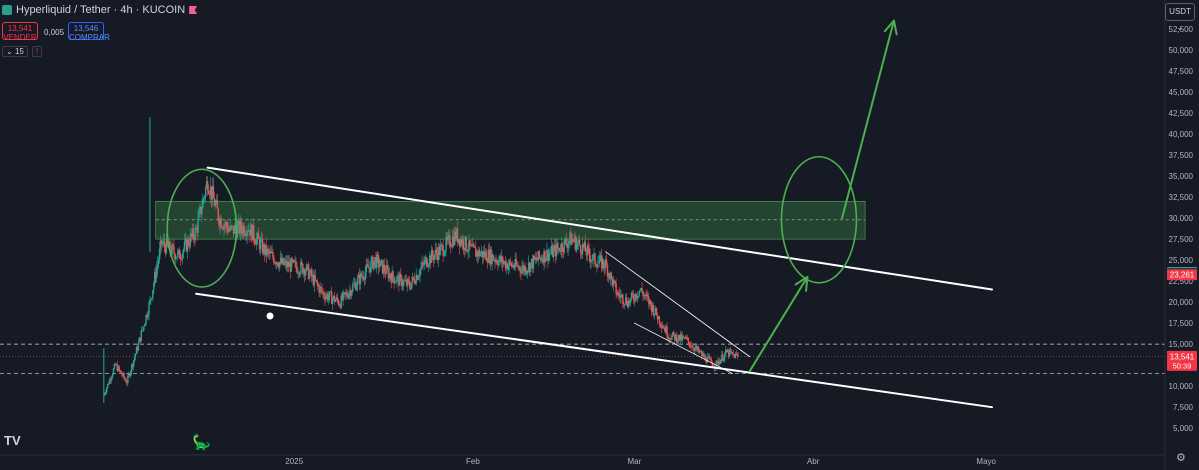 The width and height of the screenshot is (1199, 470). Describe the element at coordinates (1181, 92) in the screenshot. I see `y-tick-label: 45,000` at that location.